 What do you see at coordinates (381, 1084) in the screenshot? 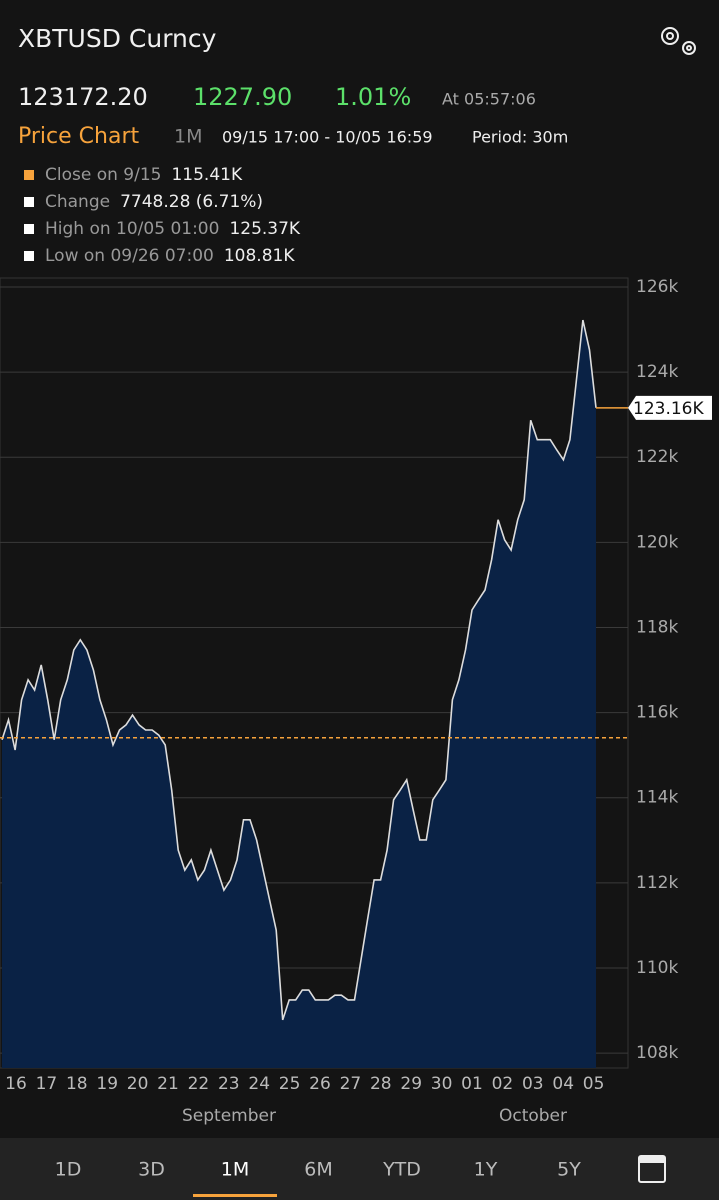
I see `x-tick-label: 28` at bounding box center [381, 1084].